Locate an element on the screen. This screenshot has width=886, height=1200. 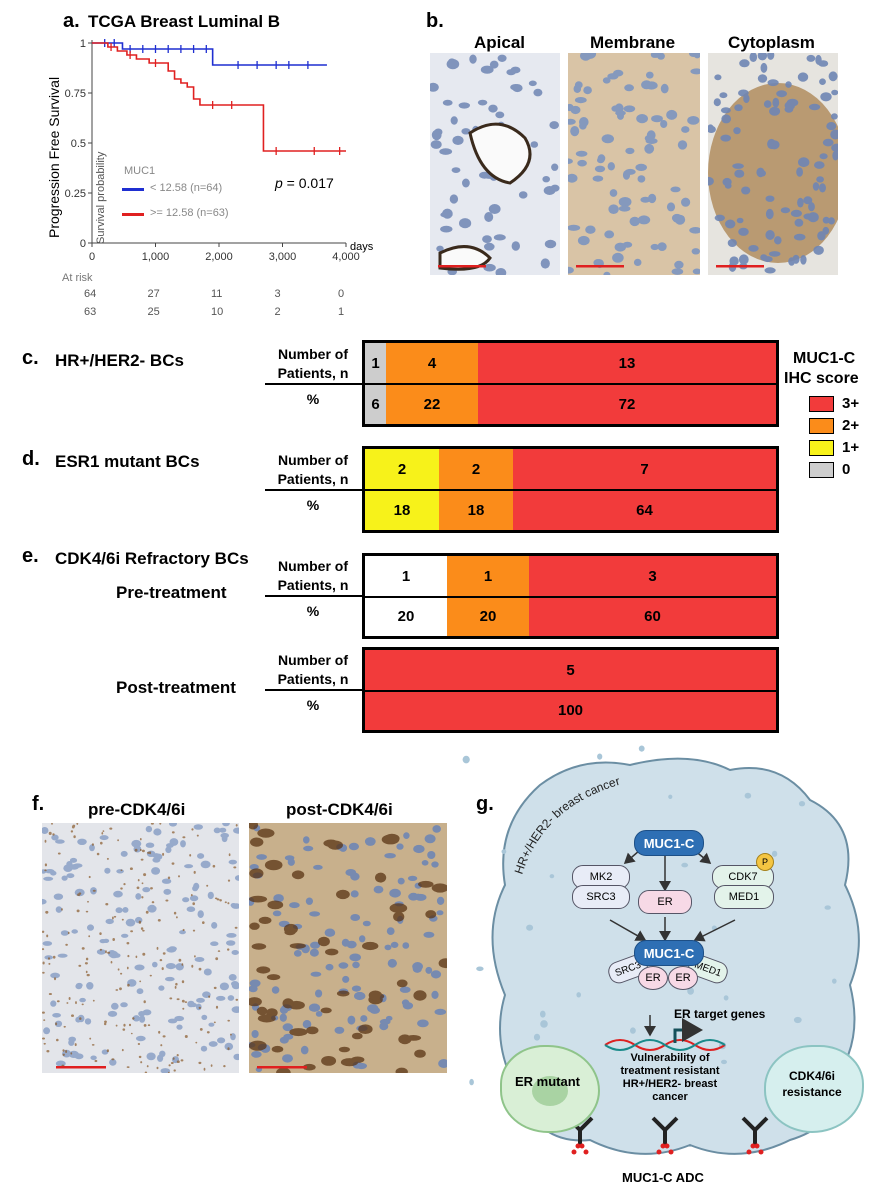
km-y-tick-label: 0.75 is located at coordinates (75, 94).